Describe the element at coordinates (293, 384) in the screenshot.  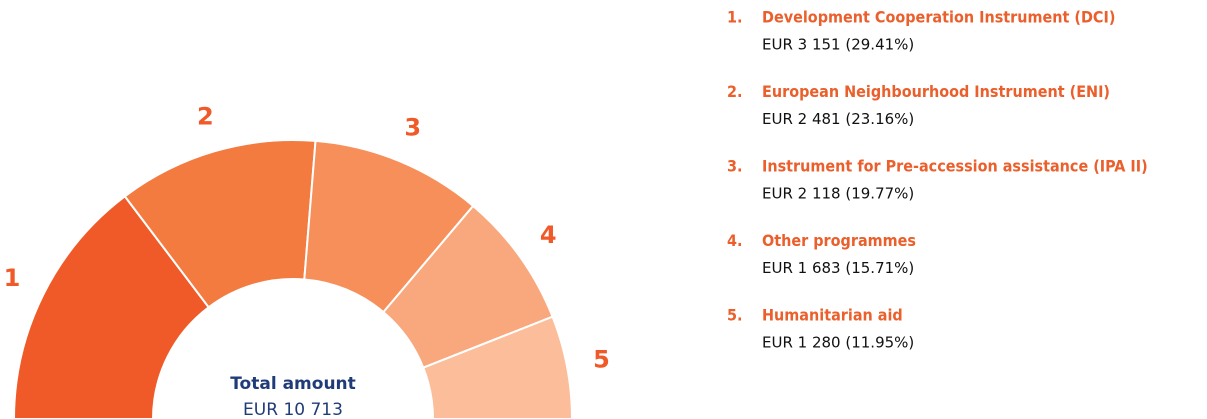
I see `center-title: Total amount` at that location.